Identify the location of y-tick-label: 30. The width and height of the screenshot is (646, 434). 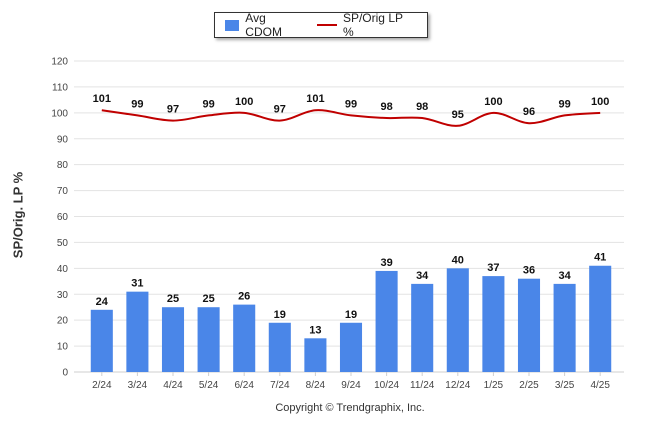
(63, 295).